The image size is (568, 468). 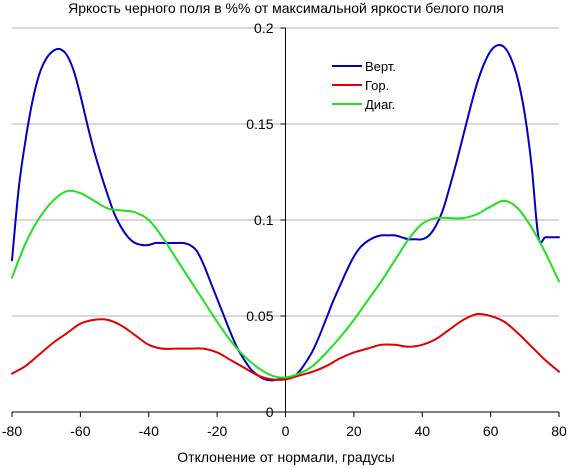 I want to click on y-tick-label: 0.2, so click(x=264, y=28).